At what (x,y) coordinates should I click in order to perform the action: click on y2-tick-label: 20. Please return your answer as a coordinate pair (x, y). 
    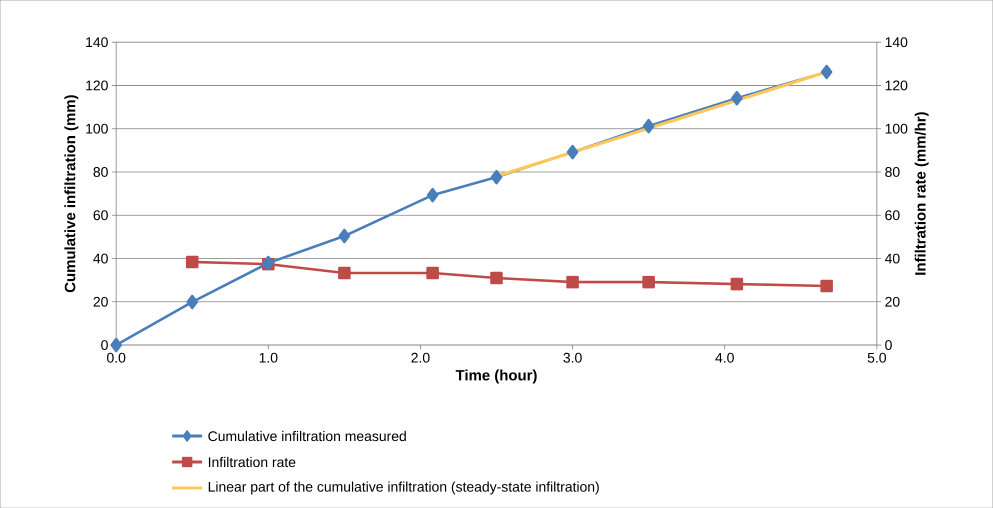
    Looking at the image, I should click on (892, 301).